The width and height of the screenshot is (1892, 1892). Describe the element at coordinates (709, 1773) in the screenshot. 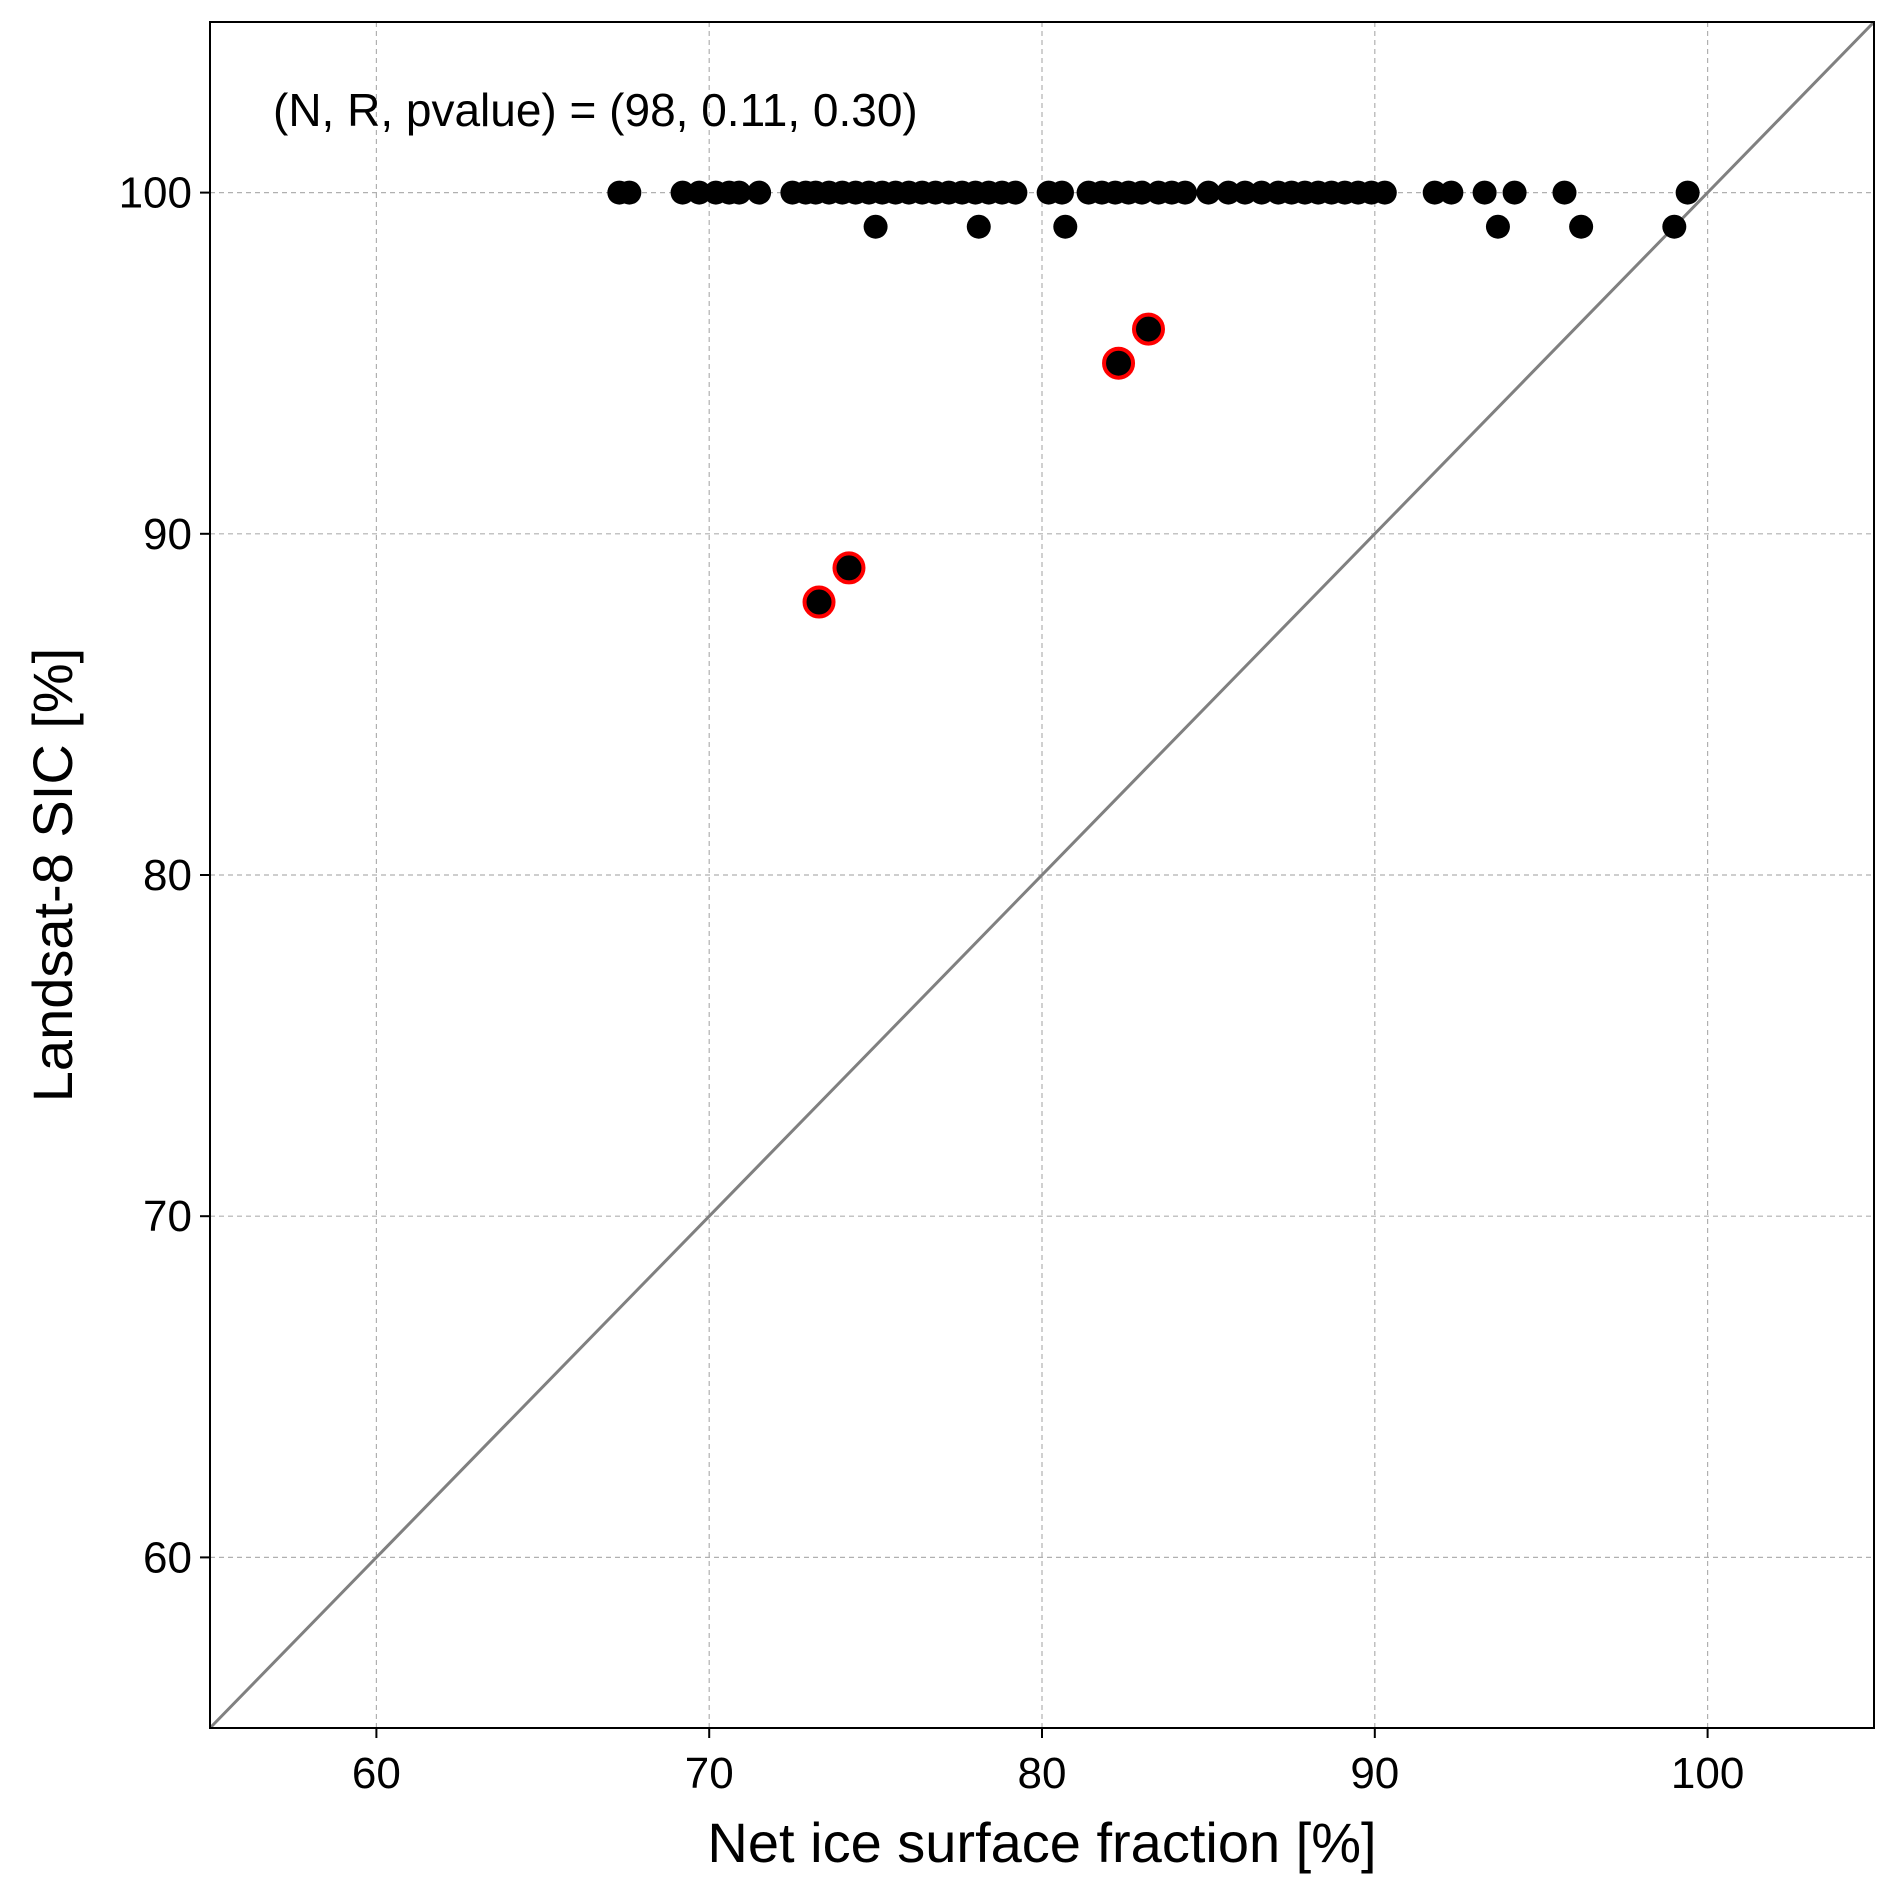

I see `x-tick-label: 70` at that location.